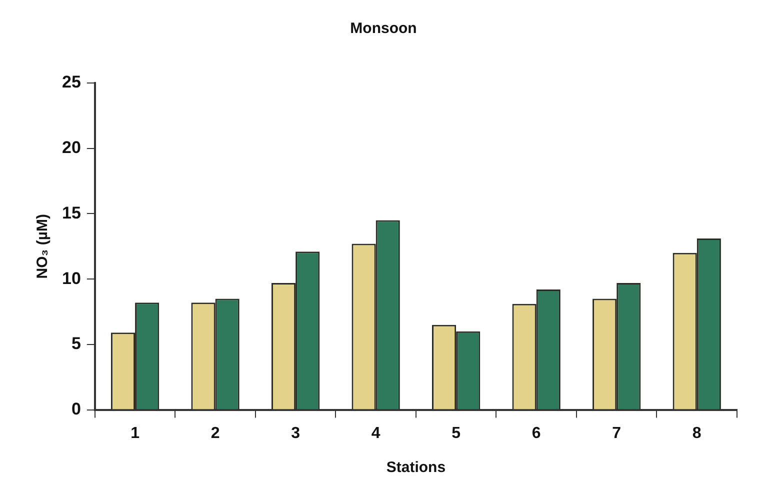 This screenshot has width=767, height=501. What do you see at coordinates (295, 433) in the screenshot?
I see `x-tick-label: 3` at bounding box center [295, 433].